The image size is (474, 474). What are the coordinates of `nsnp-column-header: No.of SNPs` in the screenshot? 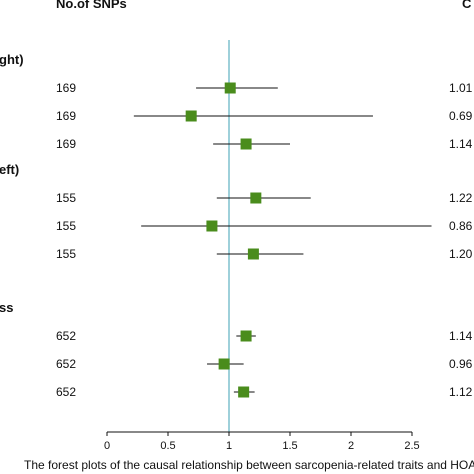 It's located at (91, 5).